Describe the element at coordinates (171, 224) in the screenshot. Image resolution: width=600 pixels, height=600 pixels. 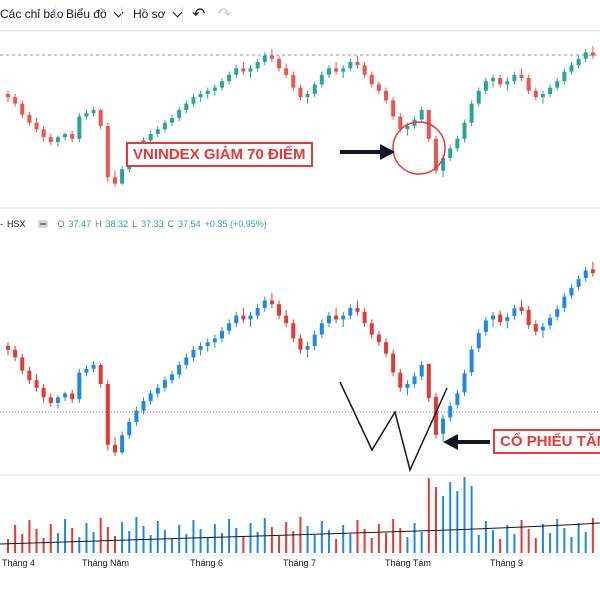
I see `legend-close-key: C` at that location.